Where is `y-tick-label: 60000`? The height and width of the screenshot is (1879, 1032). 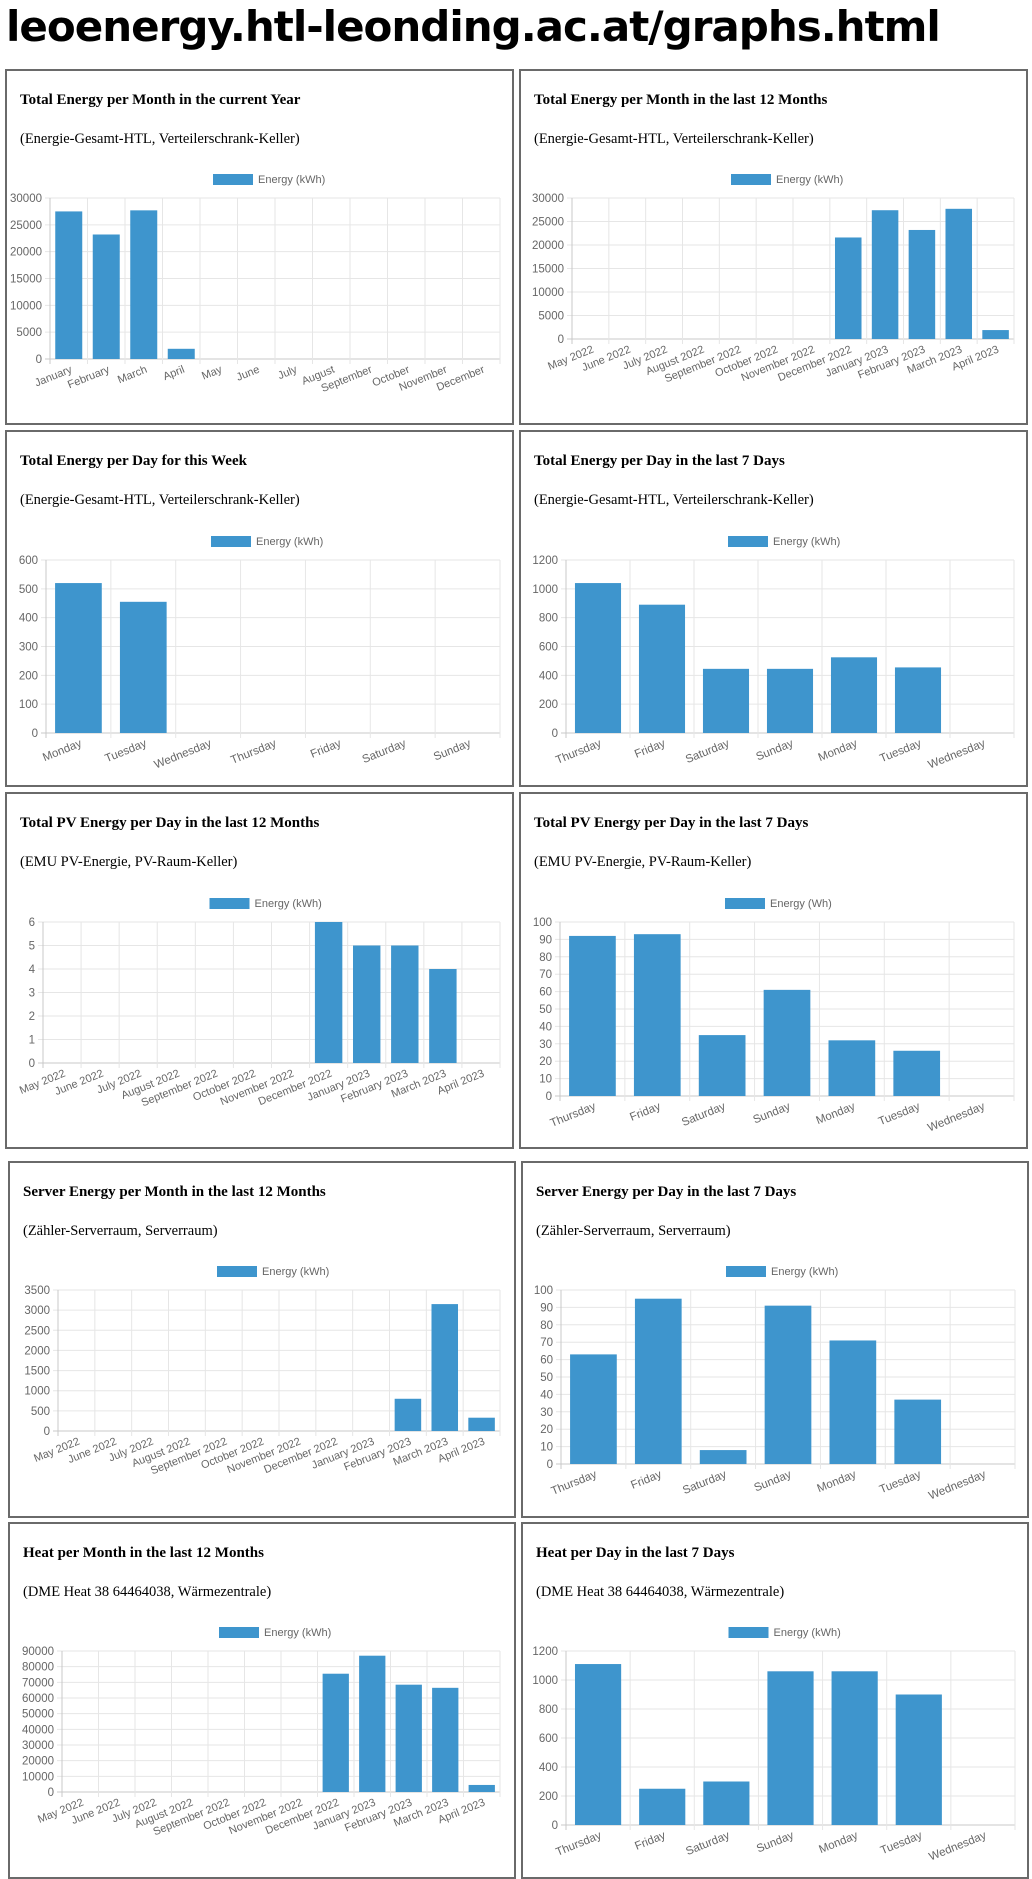 y-tick-label: 60000 is located at coordinates (38, 1699).